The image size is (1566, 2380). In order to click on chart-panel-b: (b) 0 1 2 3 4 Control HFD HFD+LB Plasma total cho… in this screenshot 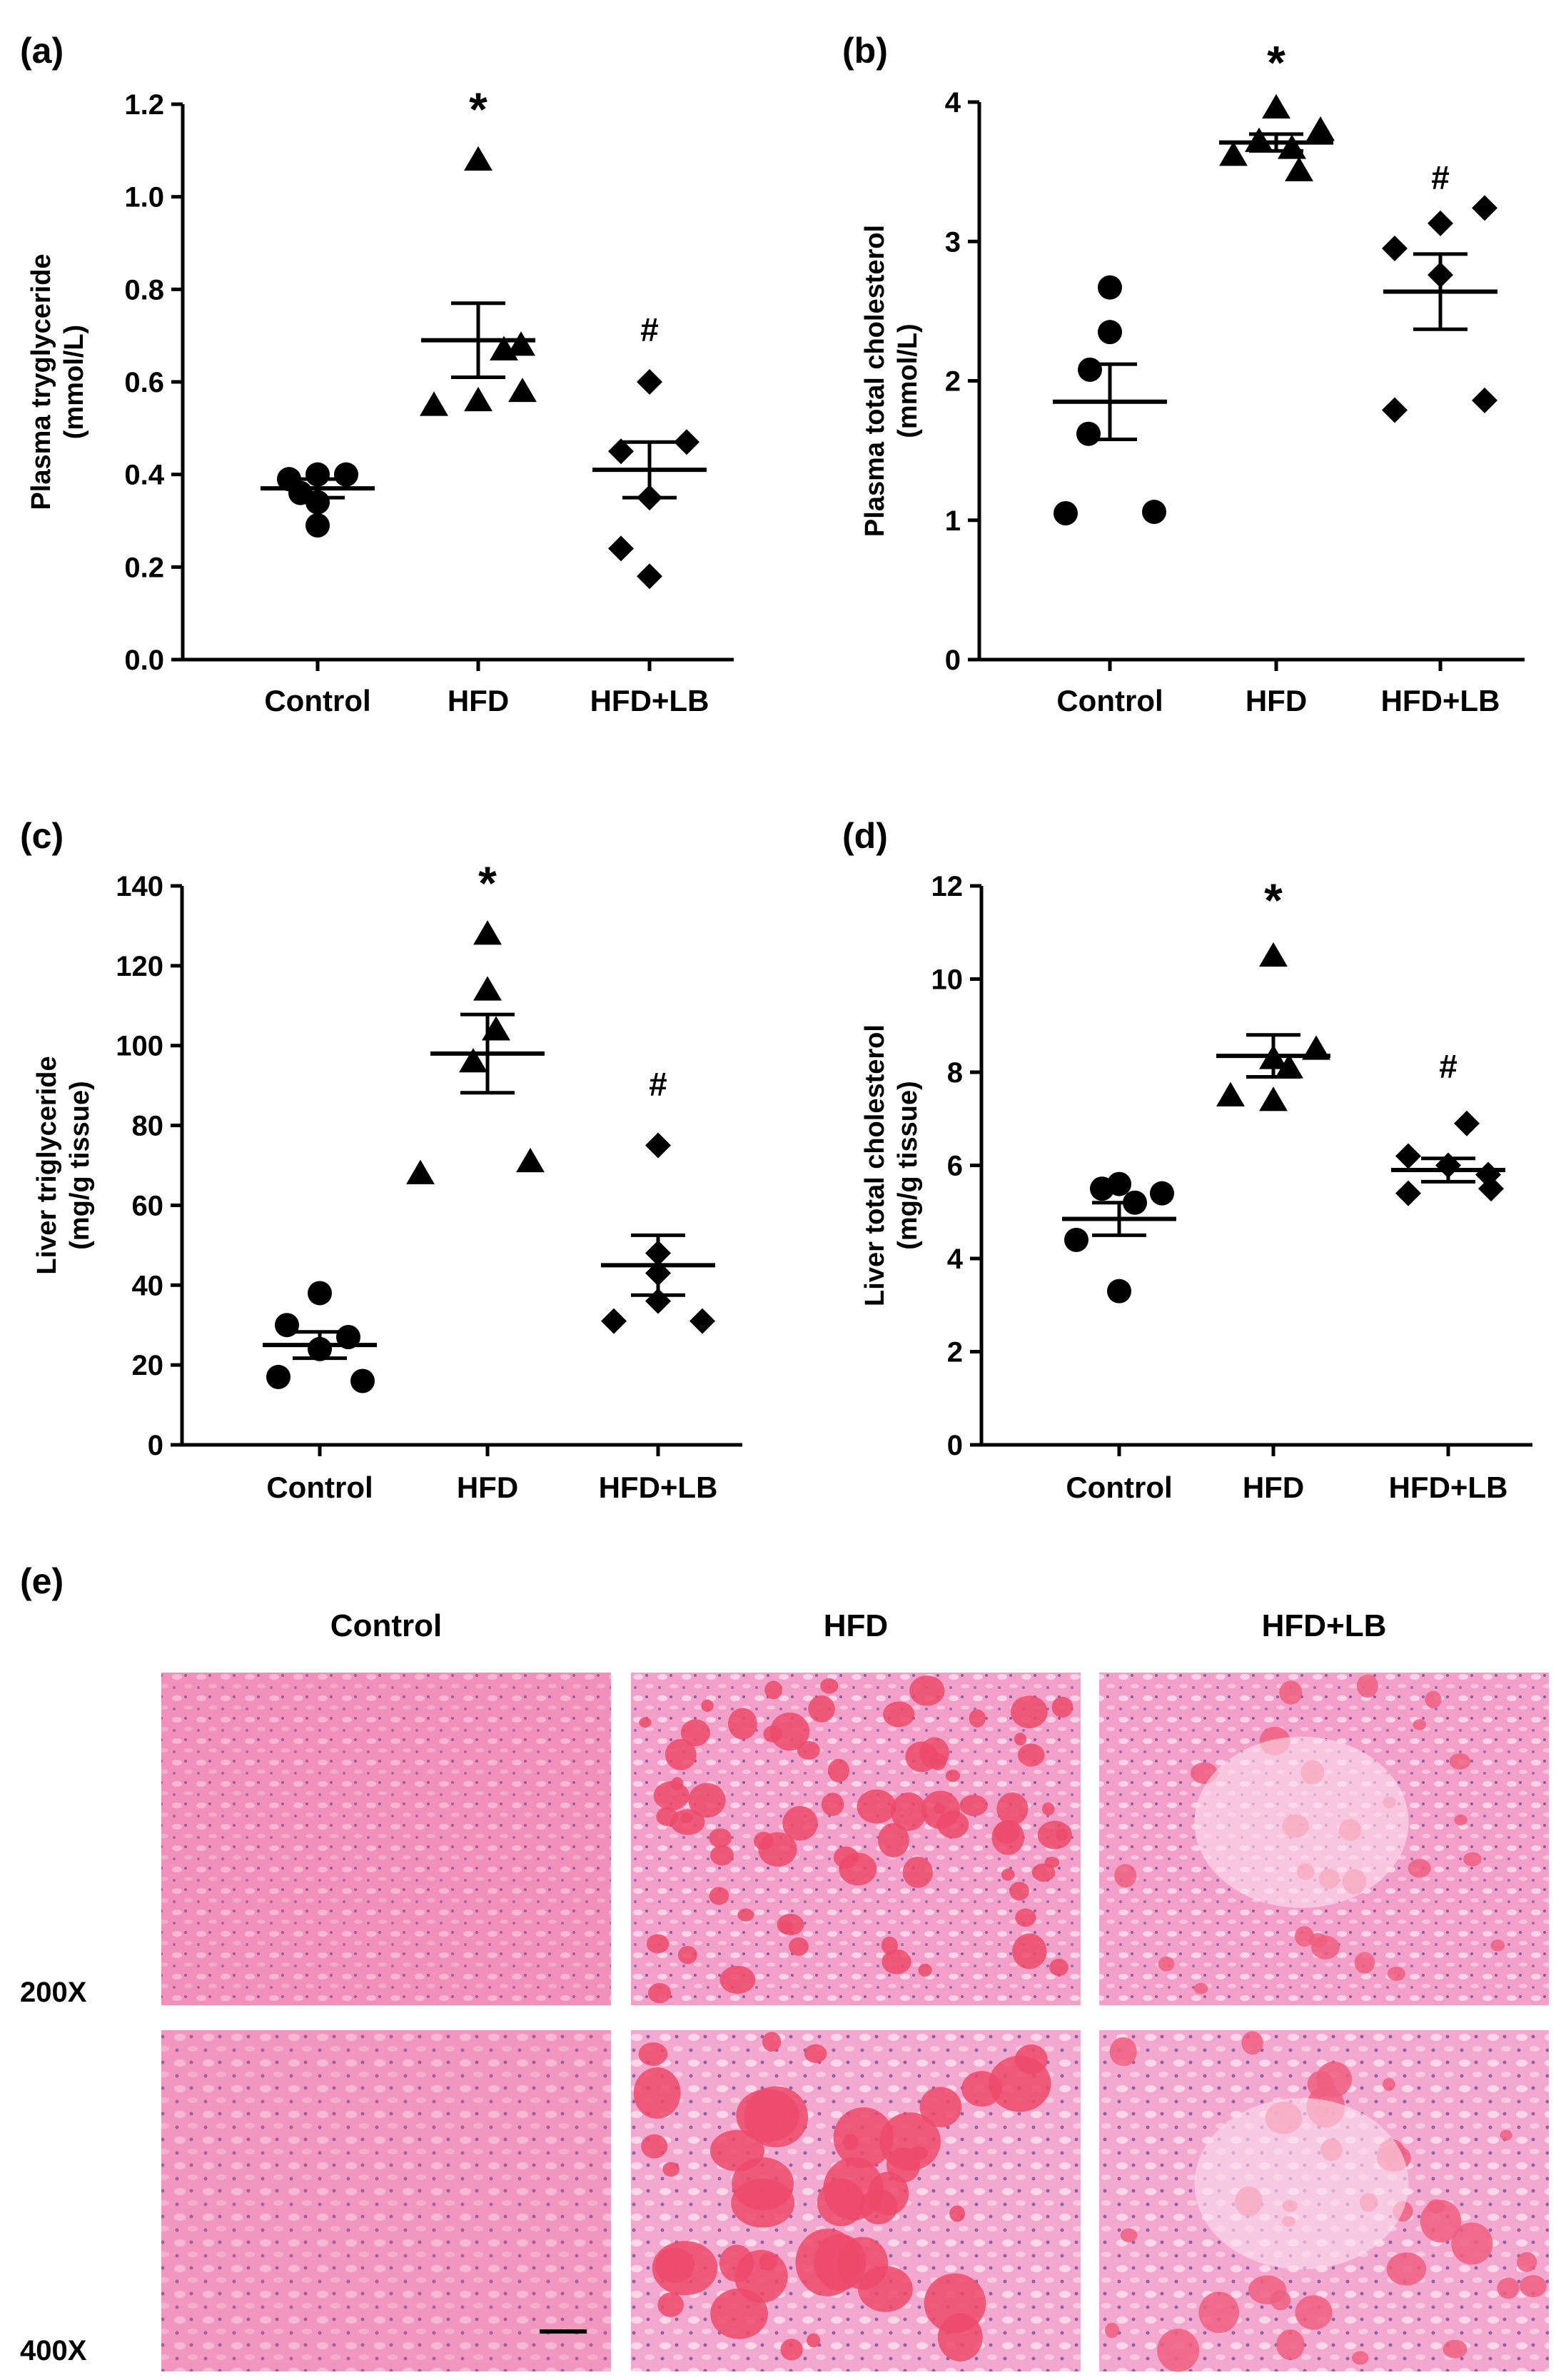, I will do `click(1183, 374)`.